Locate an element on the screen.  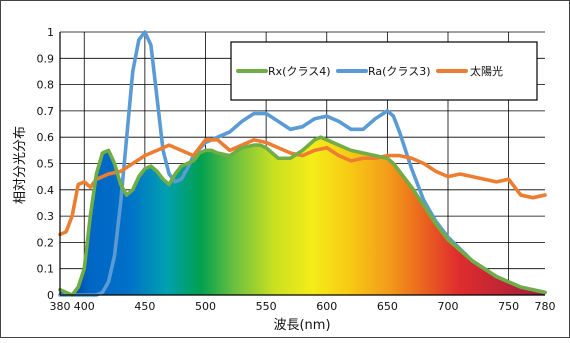
x-tick-label: 750 is located at coordinates (508, 306).